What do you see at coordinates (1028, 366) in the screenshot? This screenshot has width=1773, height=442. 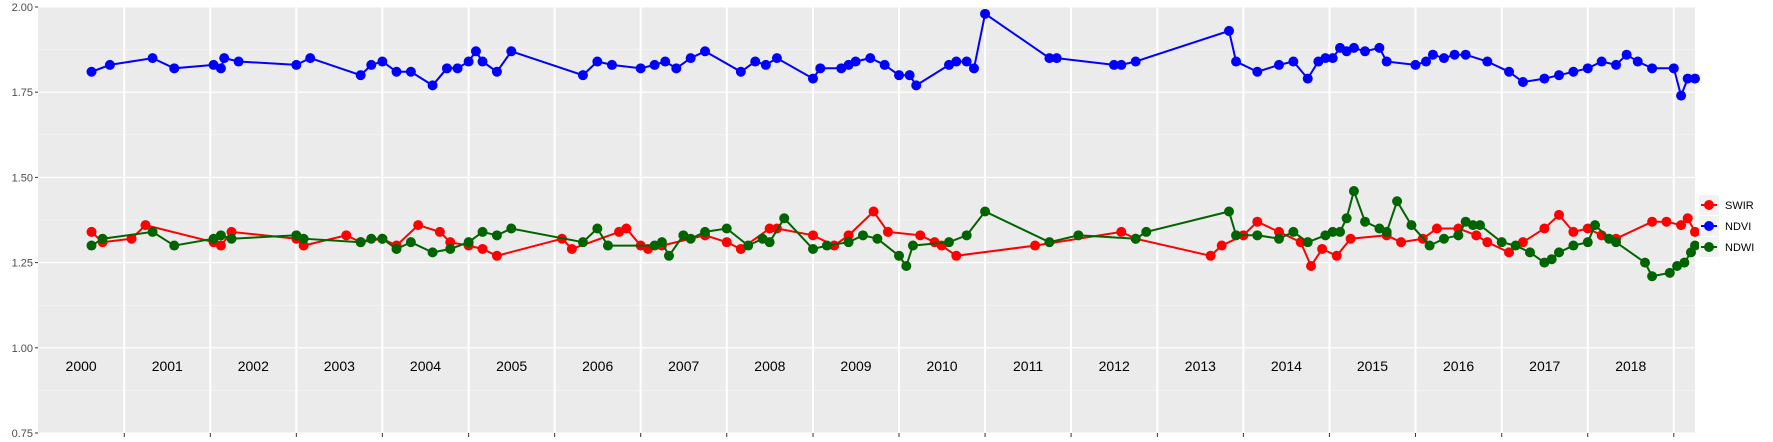 I see `year-label: 2011` at bounding box center [1028, 366].